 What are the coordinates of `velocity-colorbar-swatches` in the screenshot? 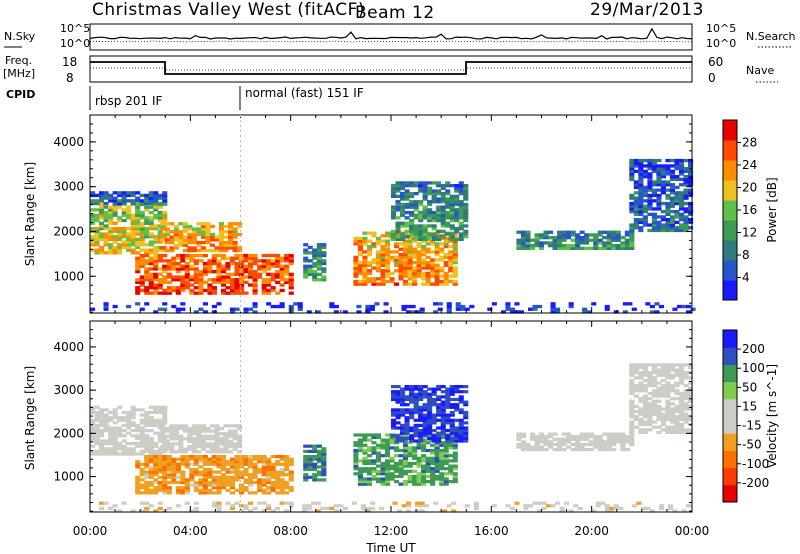 It's located at (730, 416).